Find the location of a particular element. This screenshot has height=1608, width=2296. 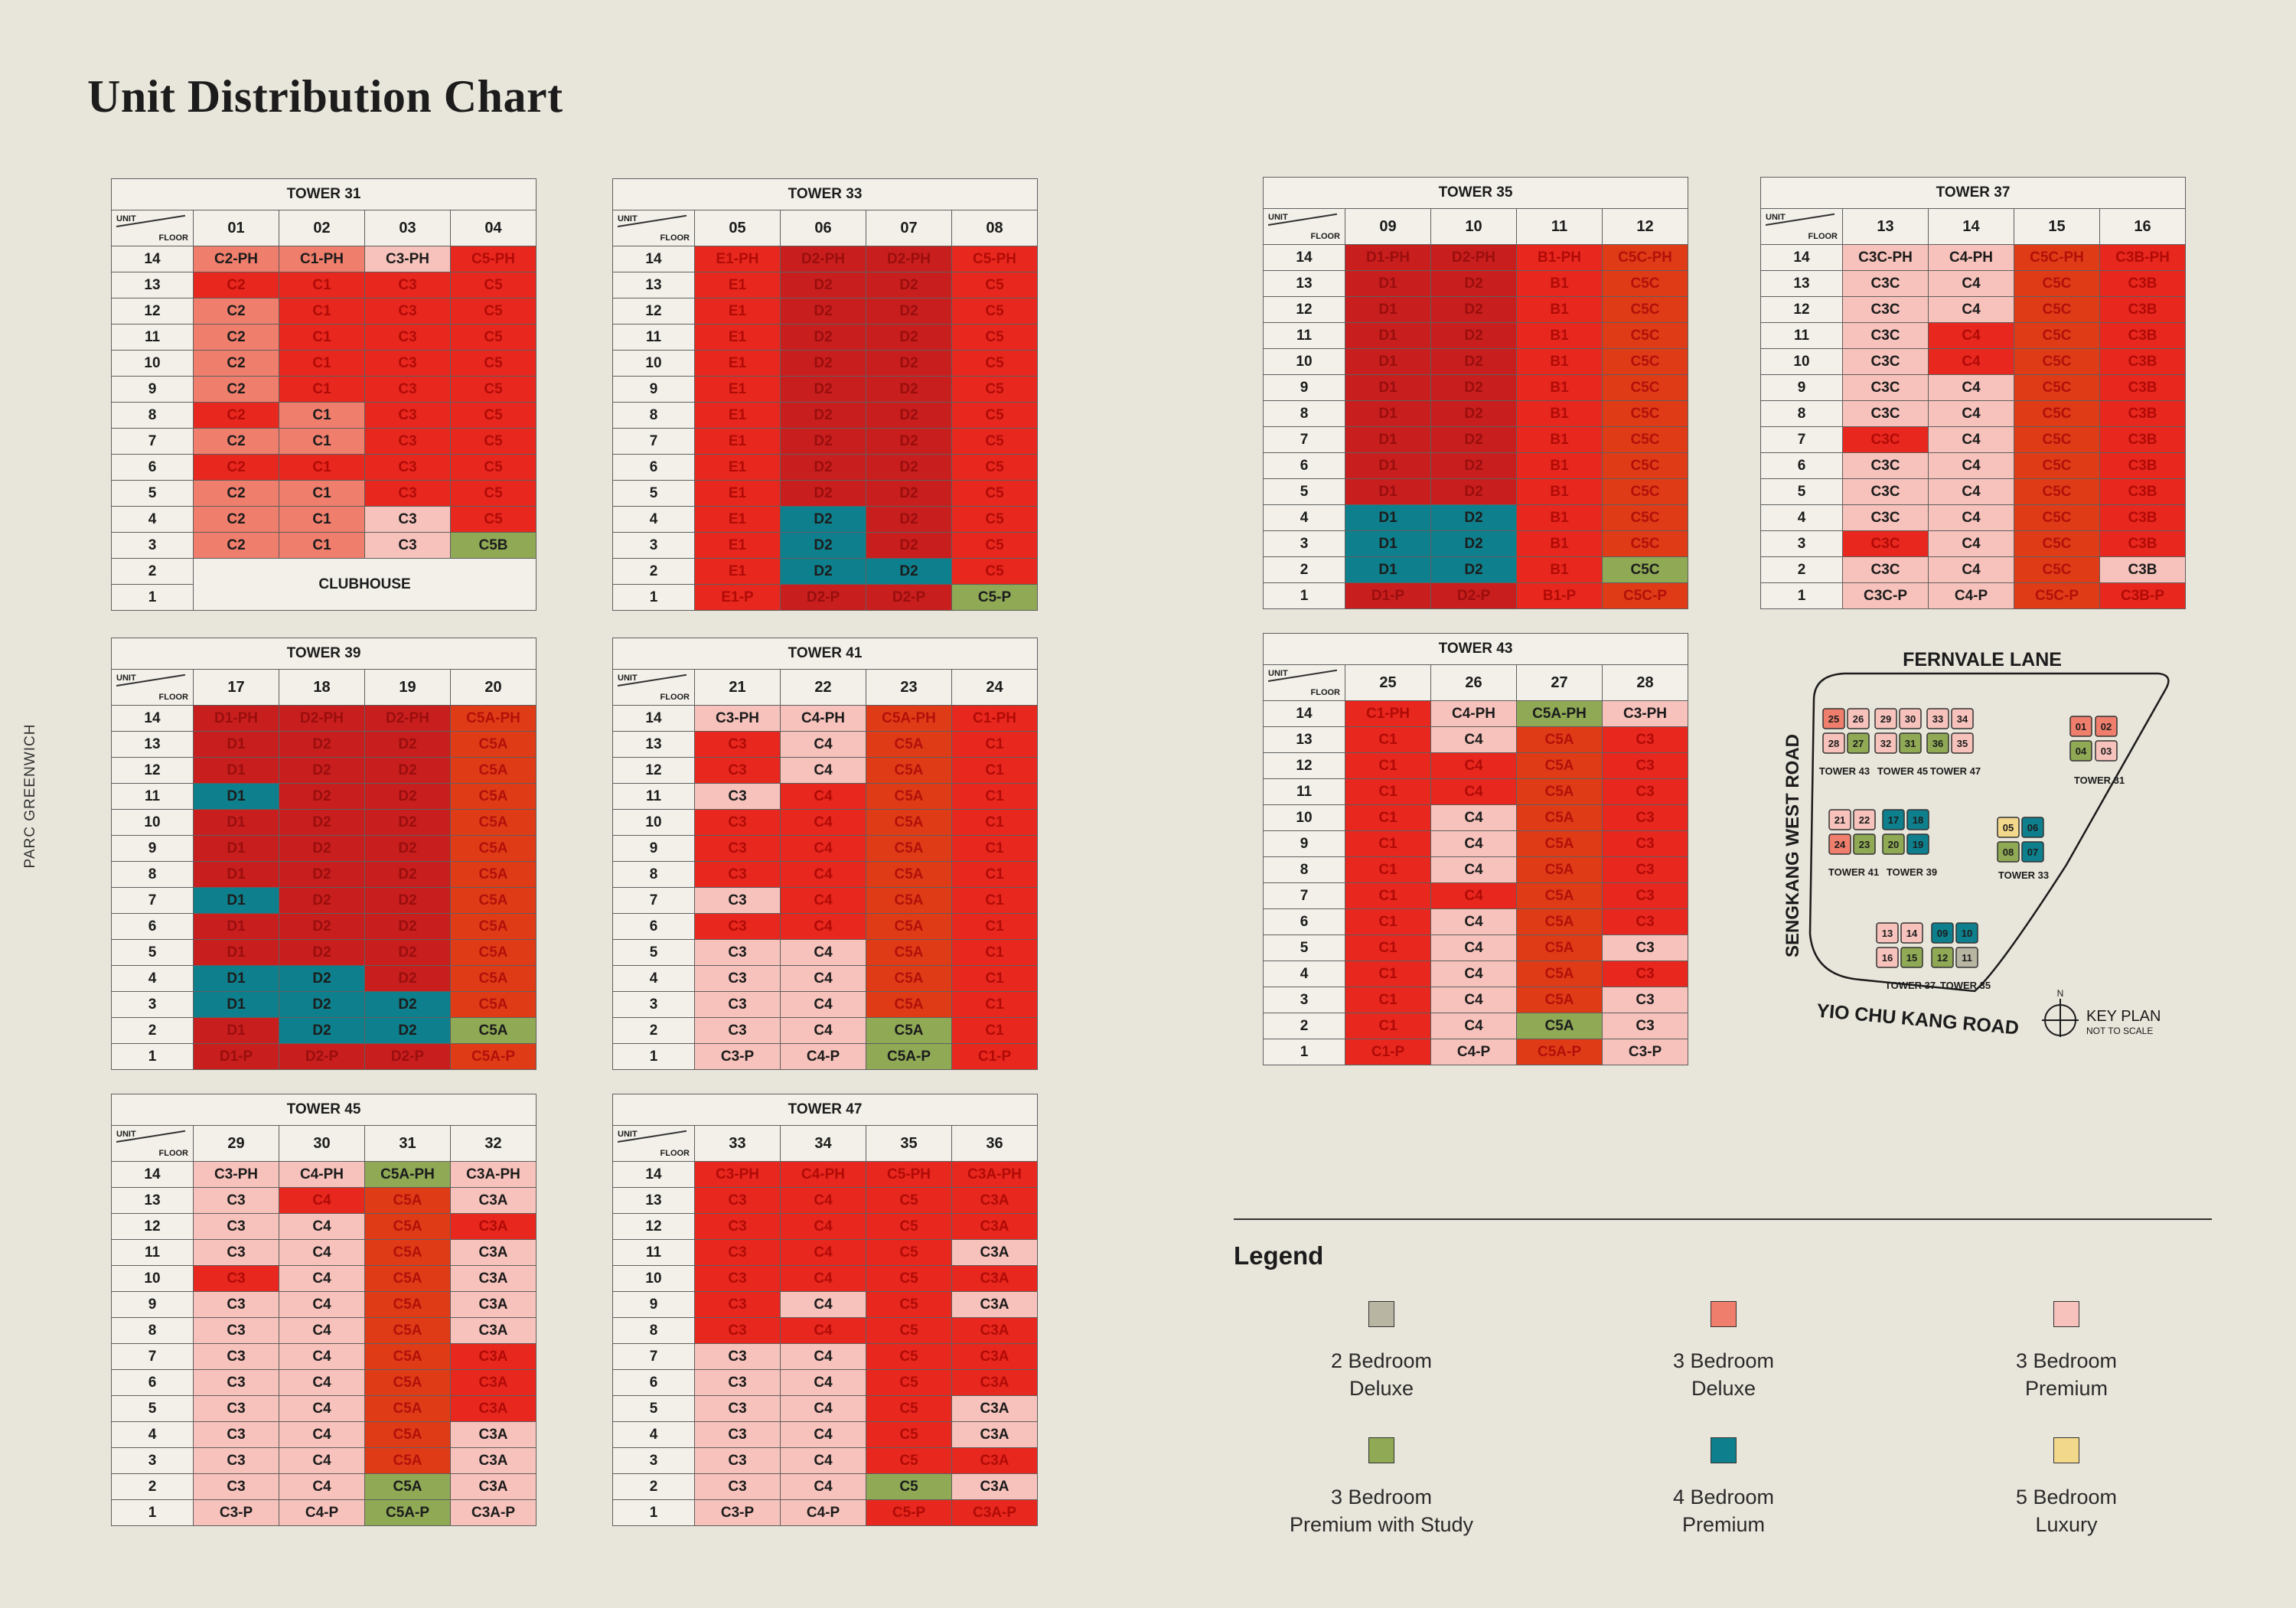

keyplan-unit-number: 15 is located at coordinates (1911, 958).